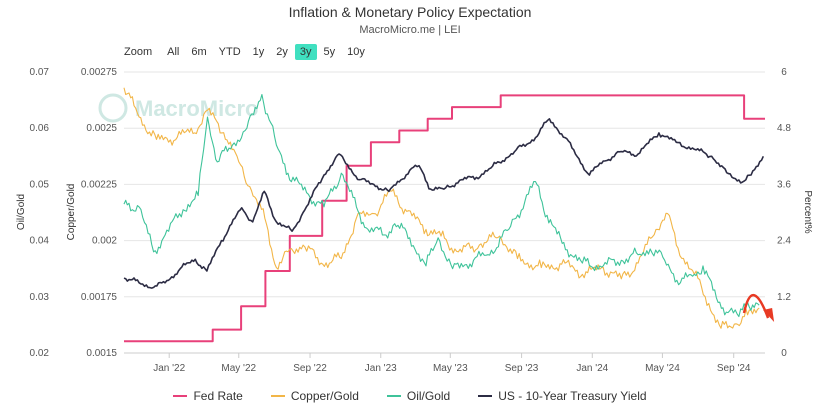 Image resolution: width=820 pixels, height=414 pixels. Describe the element at coordinates (450, 368) in the screenshot. I see `x-tick-label: May '23` at that location.